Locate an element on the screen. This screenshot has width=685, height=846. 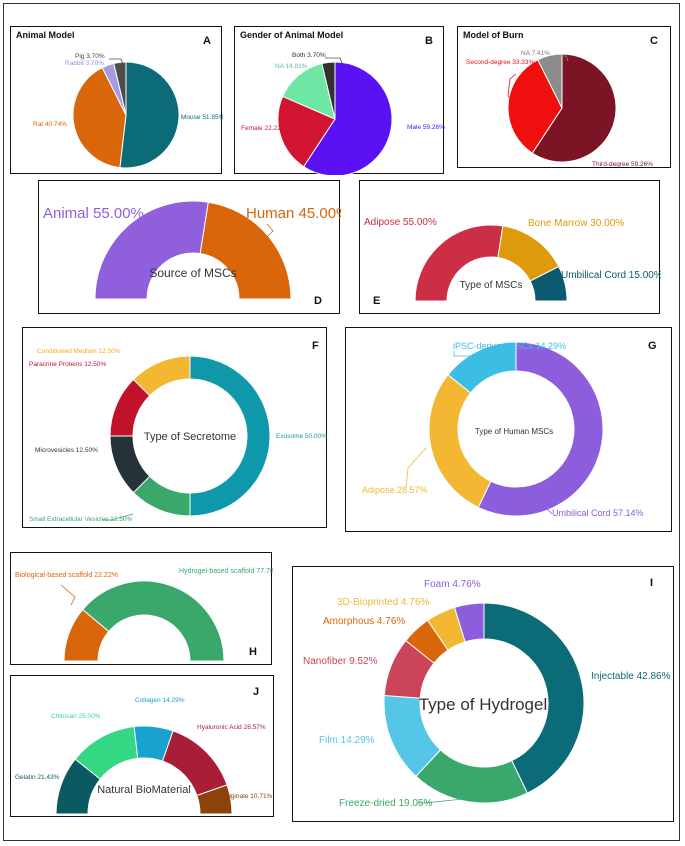
panel-letter: E is located at coordinates (377, 301).